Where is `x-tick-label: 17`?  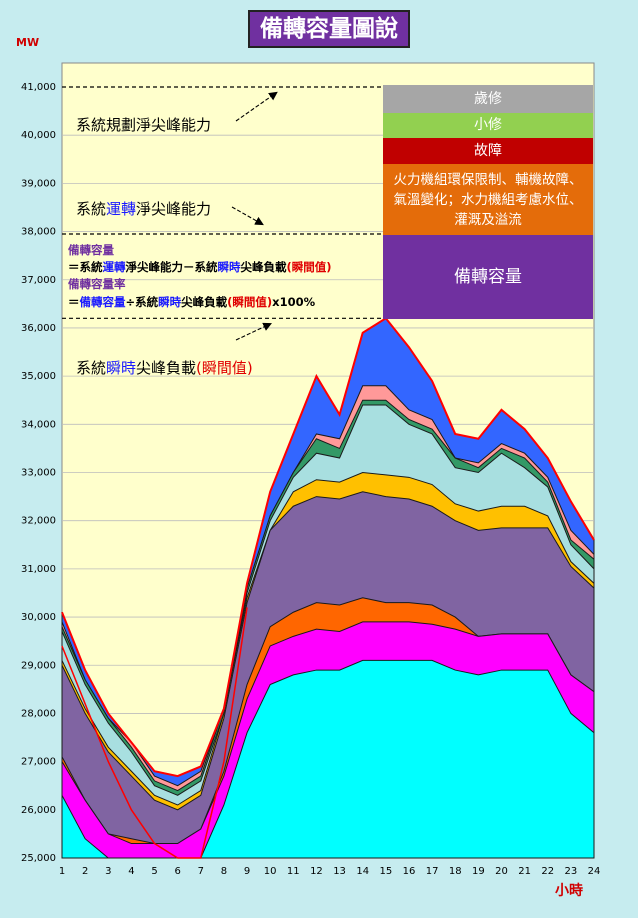 x-tick-label: 17 is located at coordinates (432, 871).